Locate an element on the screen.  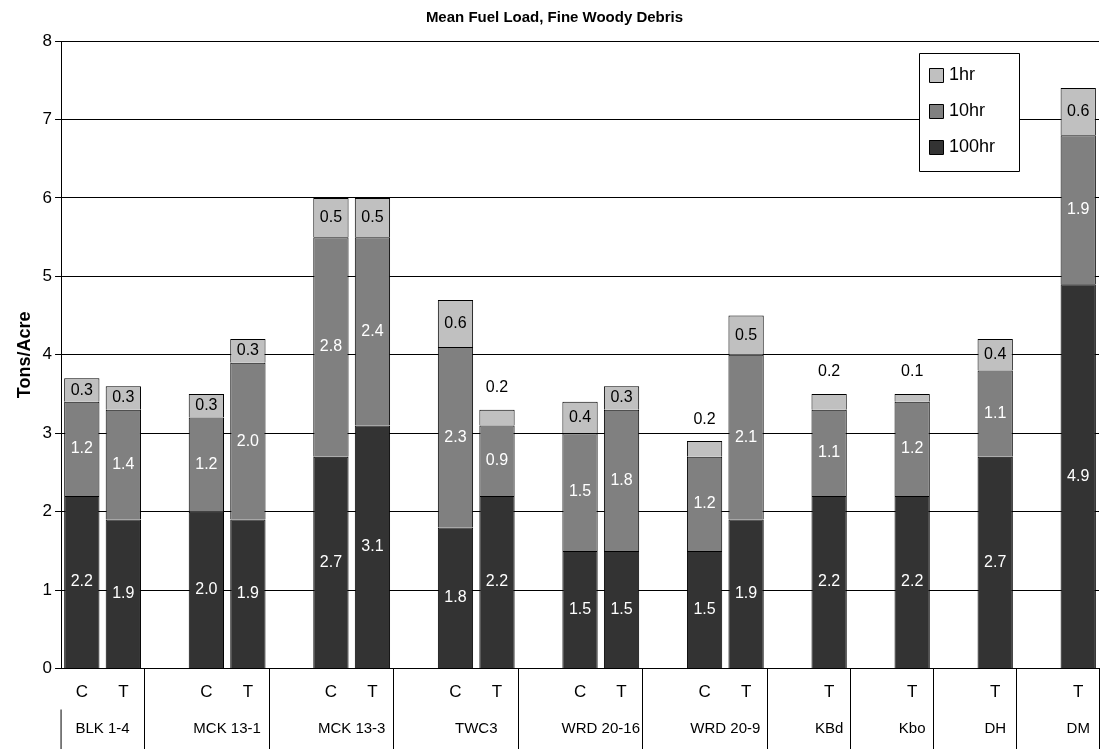
text: WRD 20-9 is located at coordinates (725, 728).